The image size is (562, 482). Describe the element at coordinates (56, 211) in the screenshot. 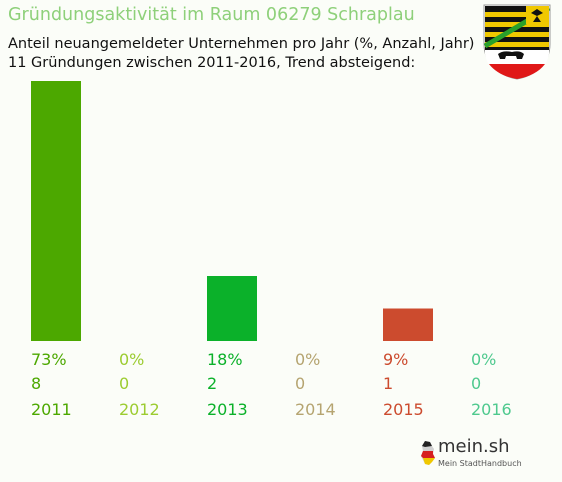

I see `bar-2011` at that location.